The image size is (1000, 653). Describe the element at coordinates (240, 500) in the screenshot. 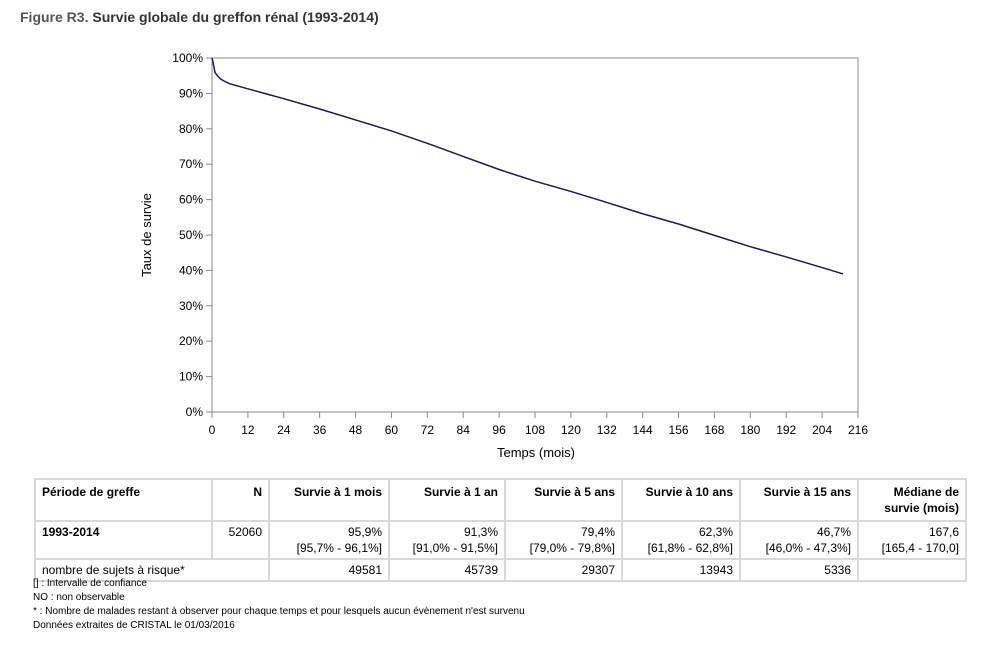

I see `header-n: N` at that location.